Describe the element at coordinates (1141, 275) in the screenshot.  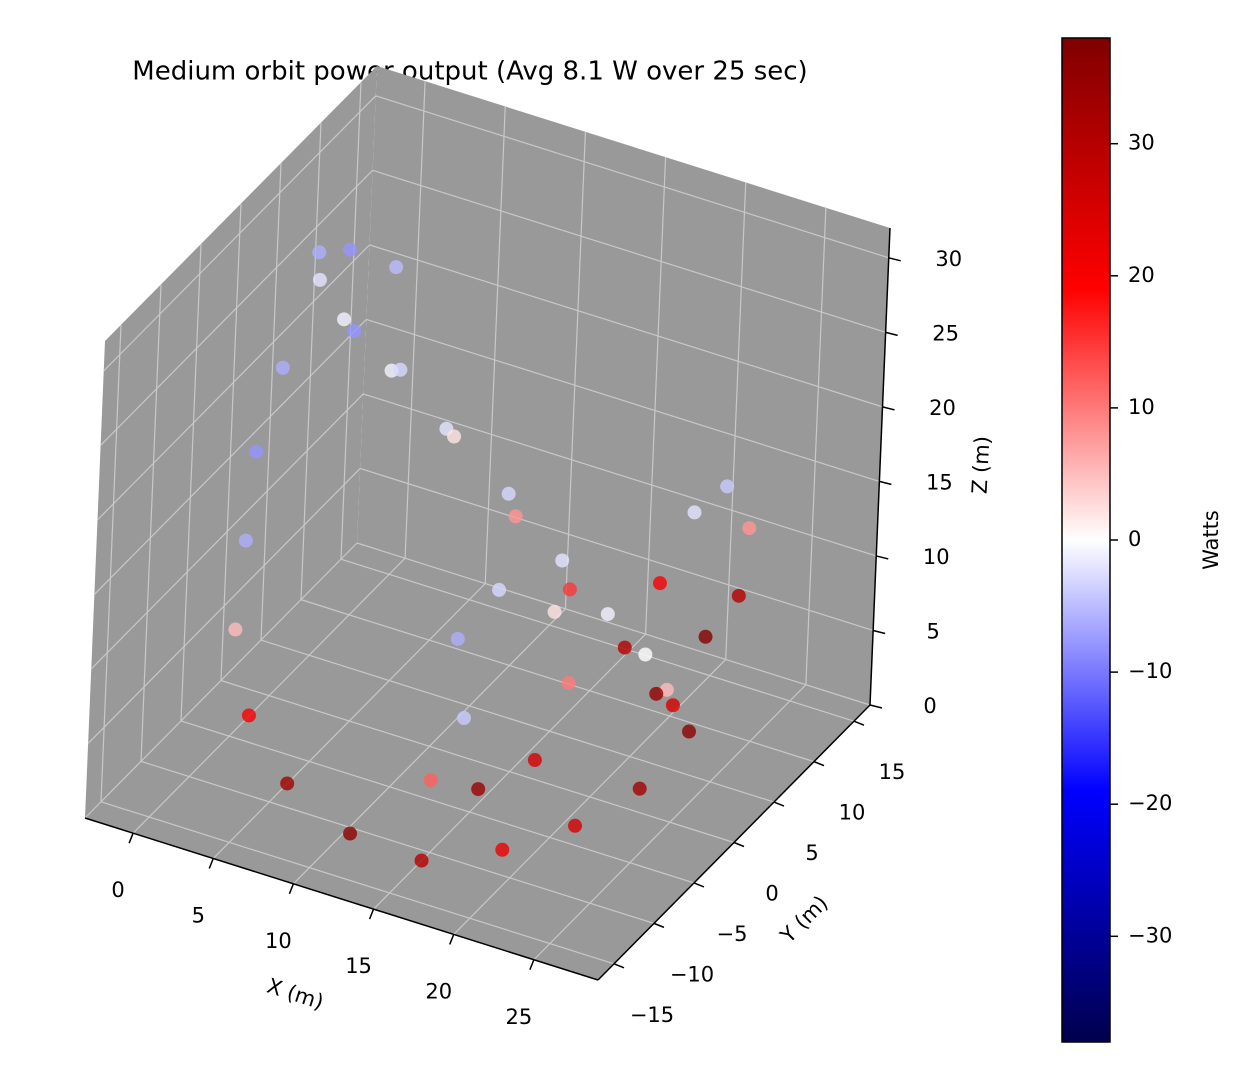
I see `colorbar-tick-label: 20` at that location.